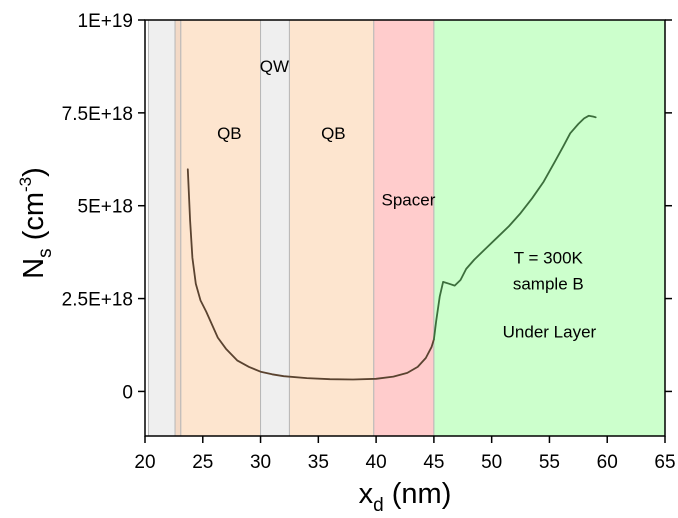  I want to click on x-tick-label: 35, so click(318, 462).